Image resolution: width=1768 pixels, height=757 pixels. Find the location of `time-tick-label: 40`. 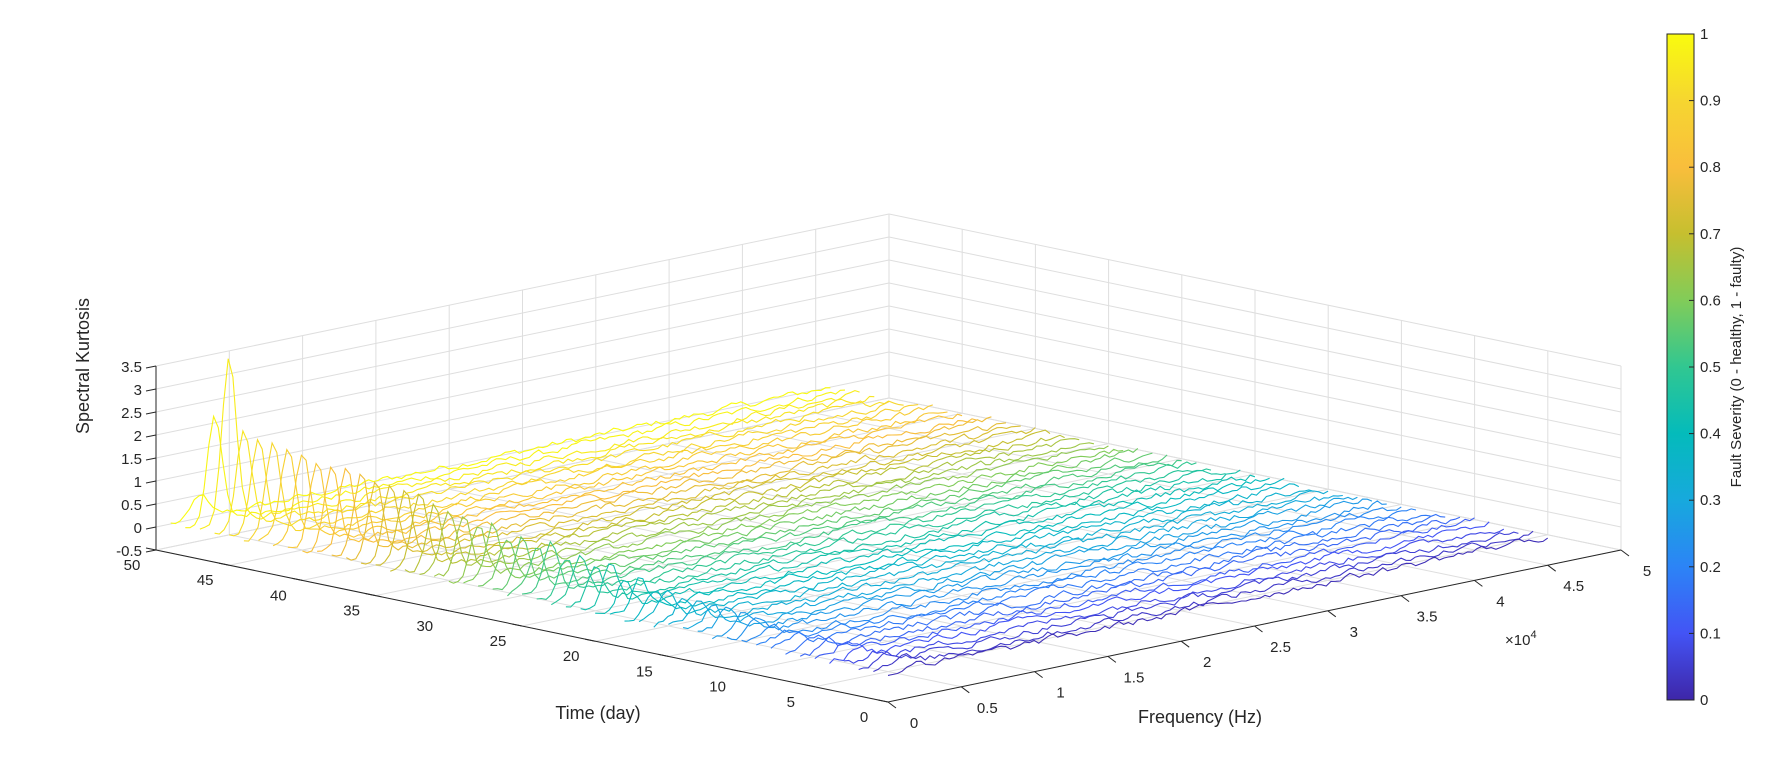

time-tick-label: 40 is located at coordinates (278, 595).